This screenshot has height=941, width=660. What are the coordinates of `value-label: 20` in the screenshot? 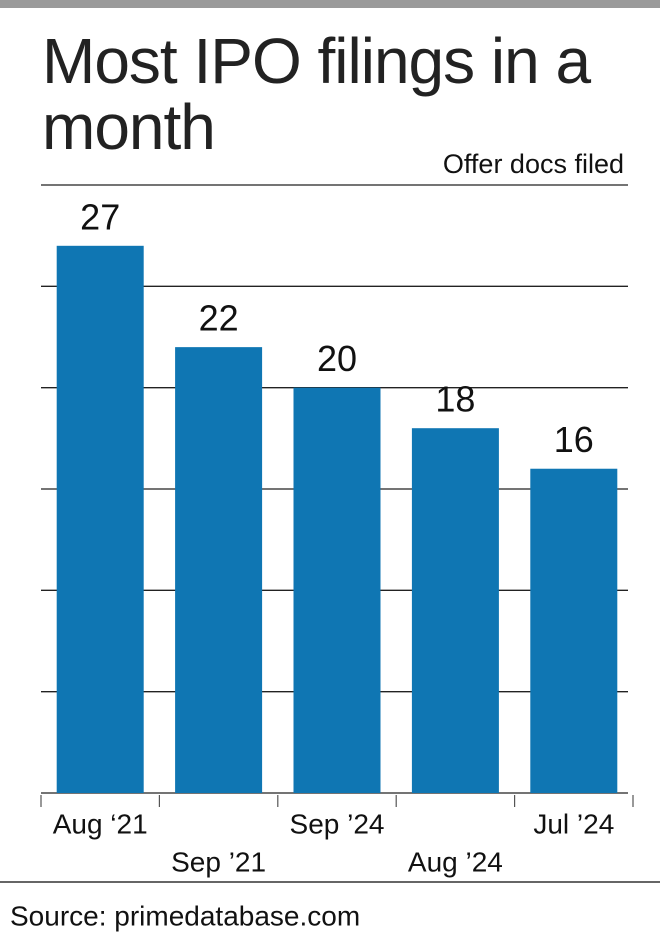 It's located at (337, 358).